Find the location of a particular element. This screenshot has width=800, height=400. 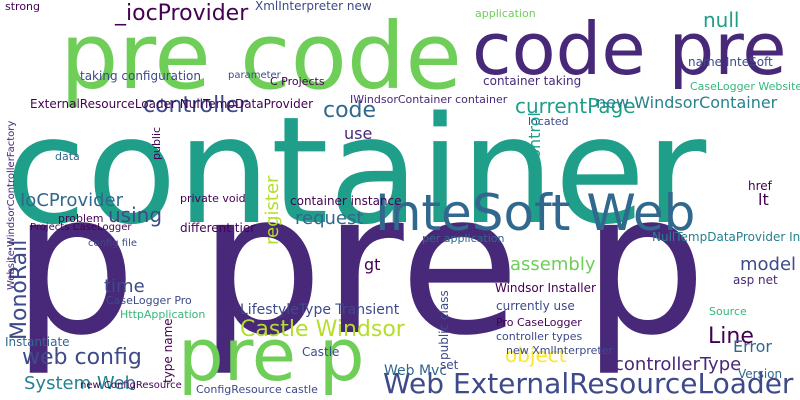

word: LifestyleType Transient is located at coordinates (320, 310).